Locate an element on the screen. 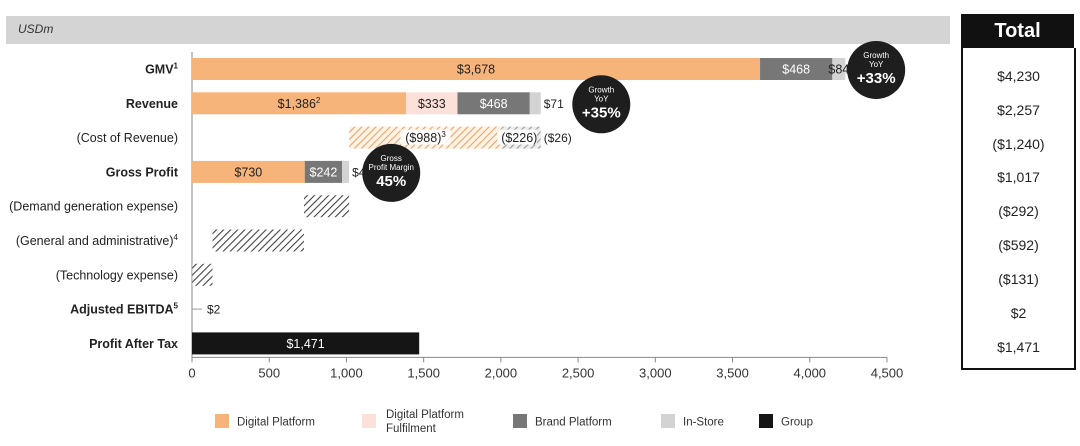  x-tick-label: 4,000 is located at coordinates (810, 372).